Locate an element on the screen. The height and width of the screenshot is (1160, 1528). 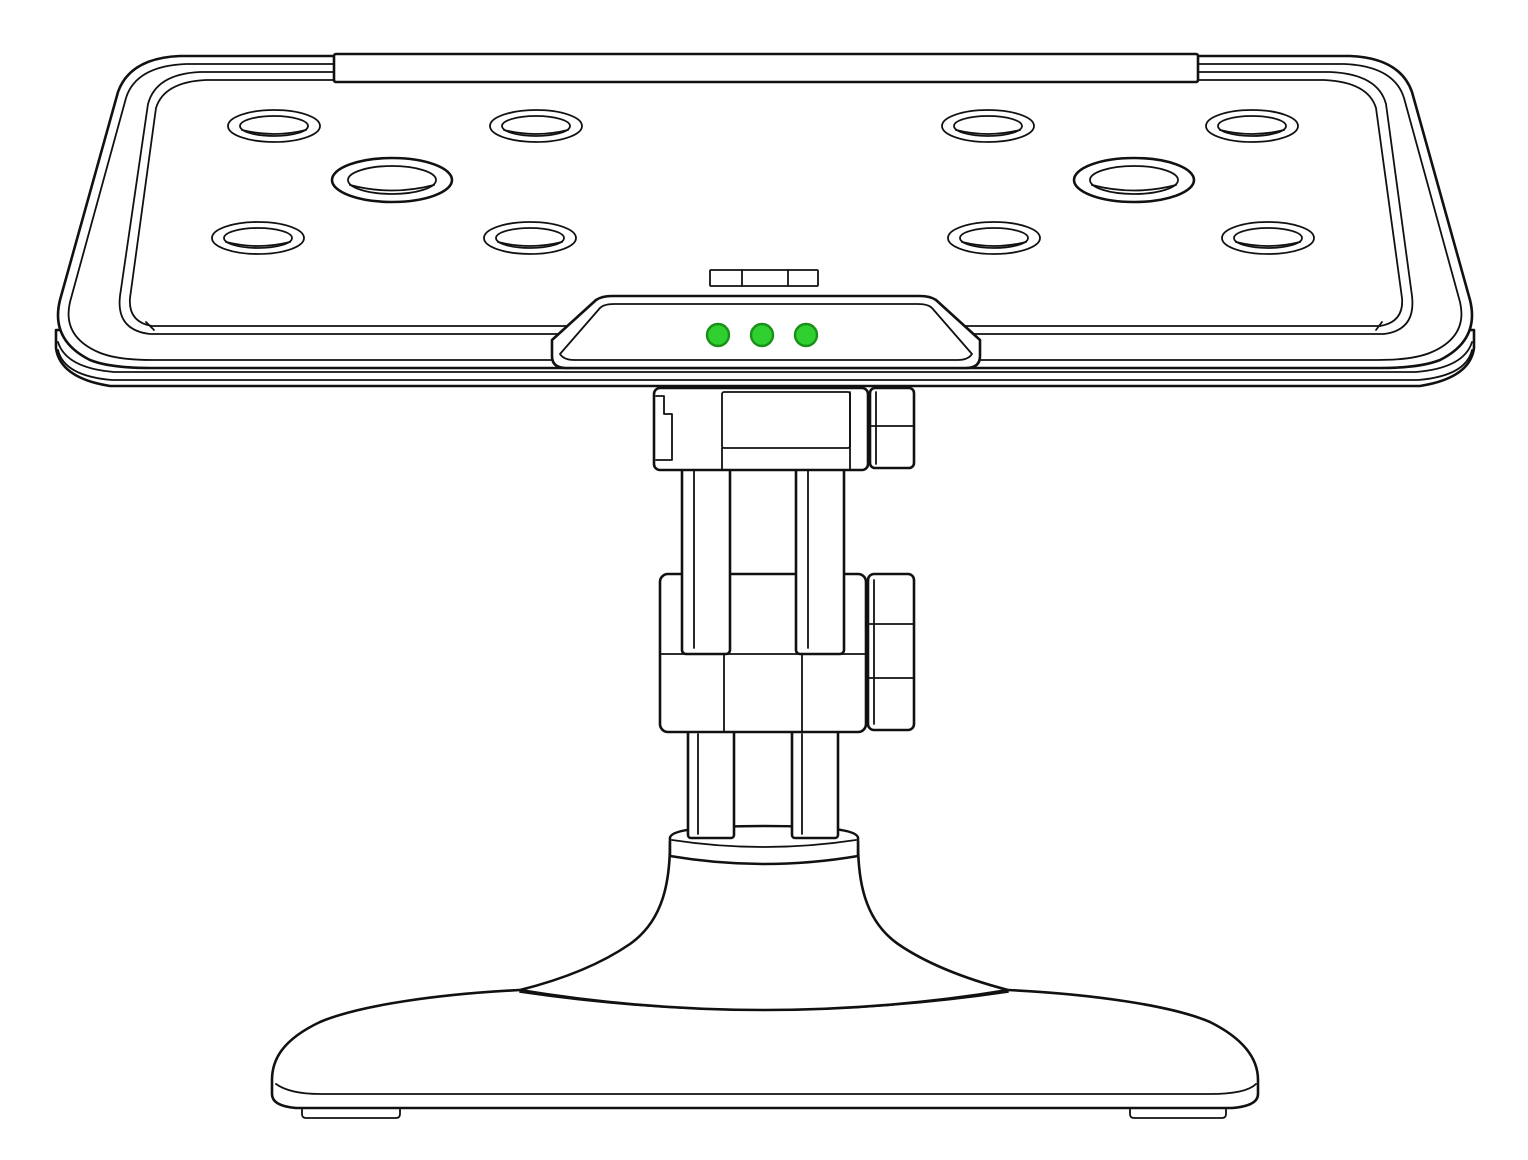
top-joint is located at coordinates (784, 429).